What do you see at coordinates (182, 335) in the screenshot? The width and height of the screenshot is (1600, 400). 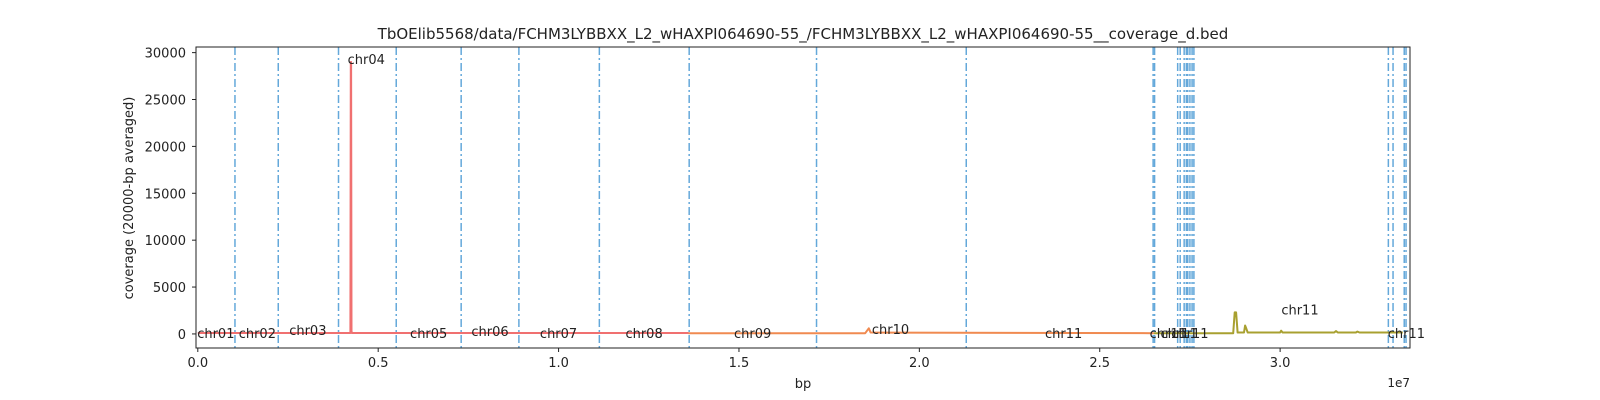 I see `y-tick-label: 0` at bounding box center [182, 335].